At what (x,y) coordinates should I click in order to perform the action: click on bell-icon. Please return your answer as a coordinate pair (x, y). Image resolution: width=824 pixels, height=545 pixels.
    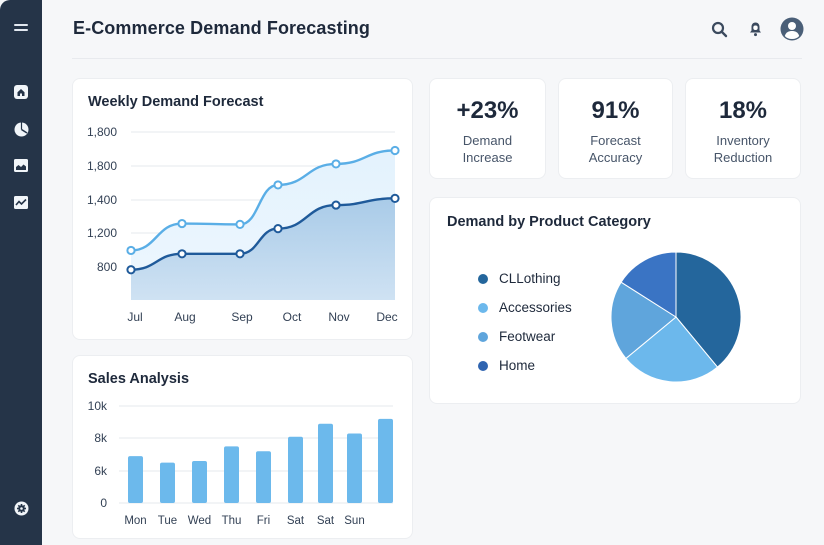
    Looking at the image, I should click on (755, 29).